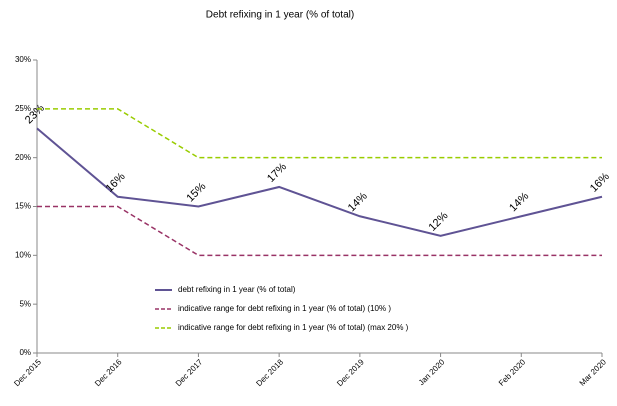 This screenshot has height=406, width=617. I want to click on value-label: 12%, so click(438, 222).